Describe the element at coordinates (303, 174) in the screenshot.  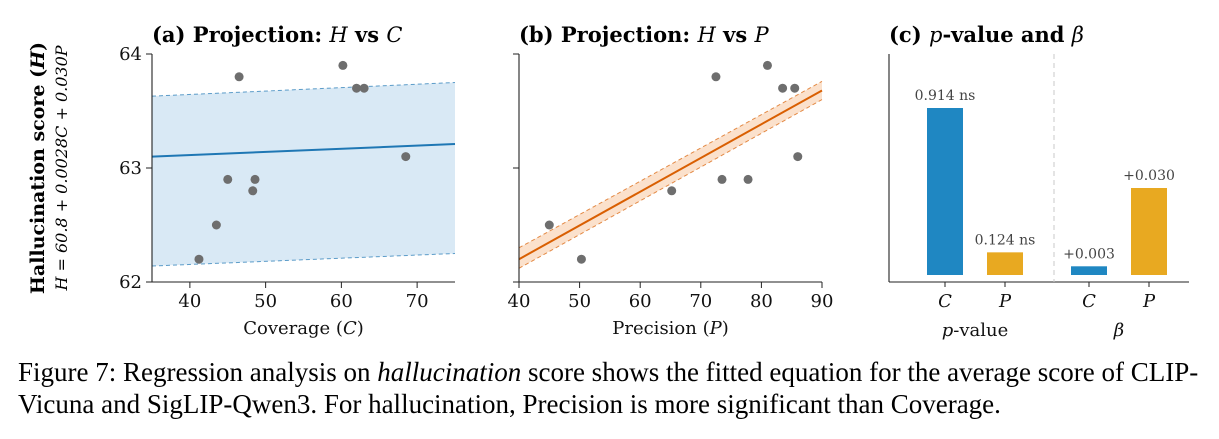
I see `confidence-band` at that location.